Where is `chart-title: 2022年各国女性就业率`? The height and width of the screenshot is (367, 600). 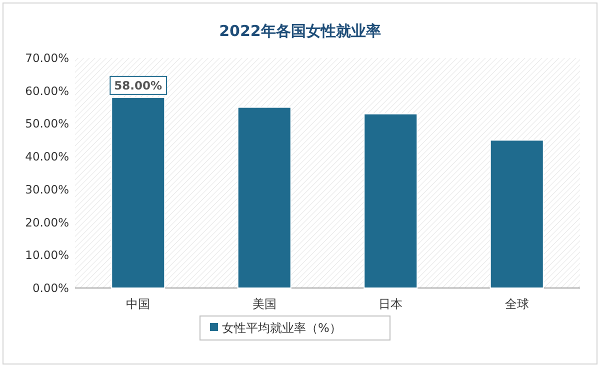 chart-title: 2022年各国女性就业率 is located at coordinates (300, 31).